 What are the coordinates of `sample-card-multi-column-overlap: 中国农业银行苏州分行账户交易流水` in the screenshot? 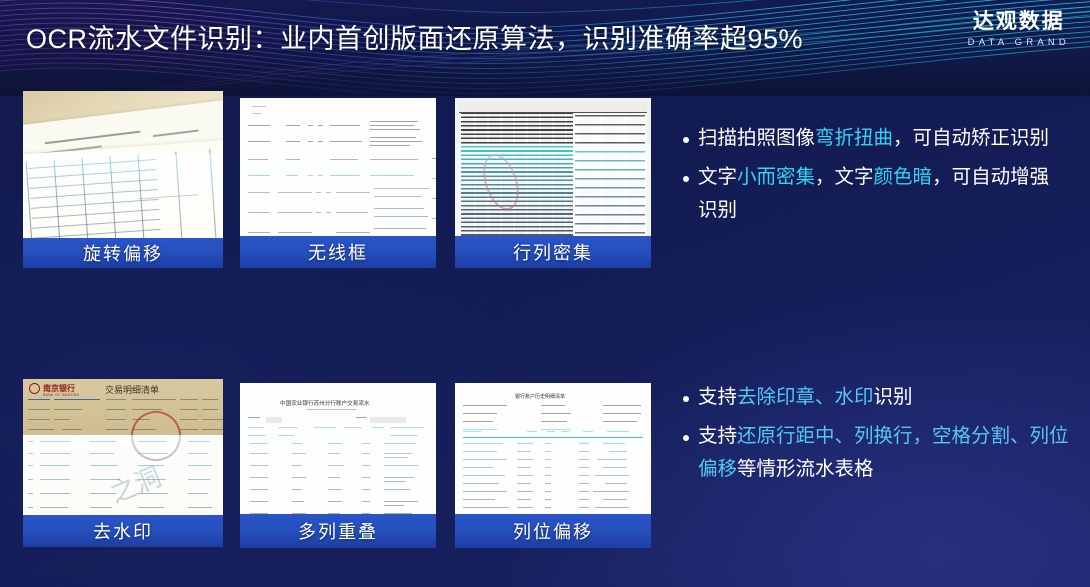 It's located at (338, 465).